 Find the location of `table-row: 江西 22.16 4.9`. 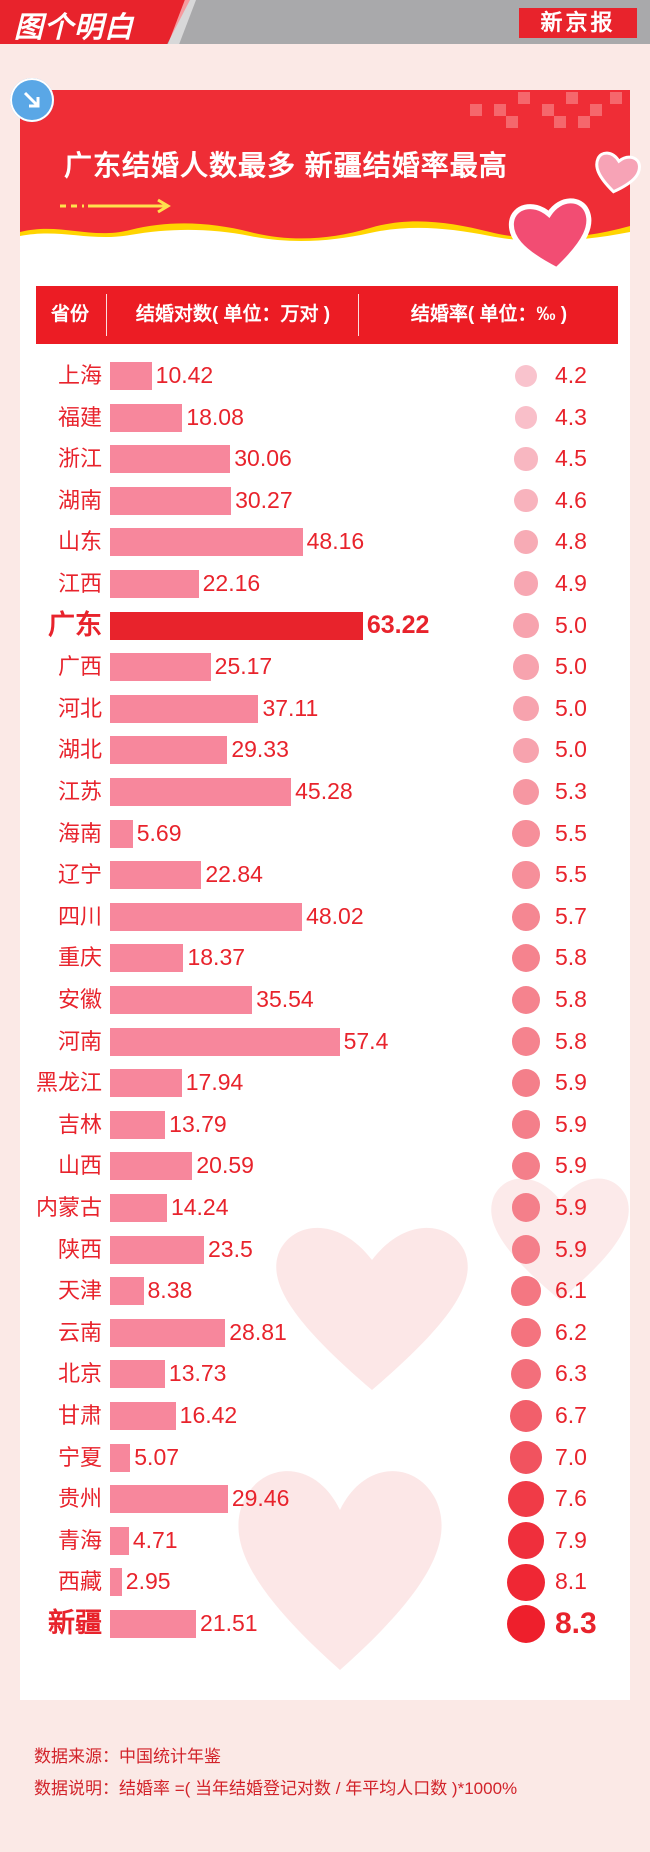

table-row: 江西 22.16 4.9 is located at coordinates (325, 584).